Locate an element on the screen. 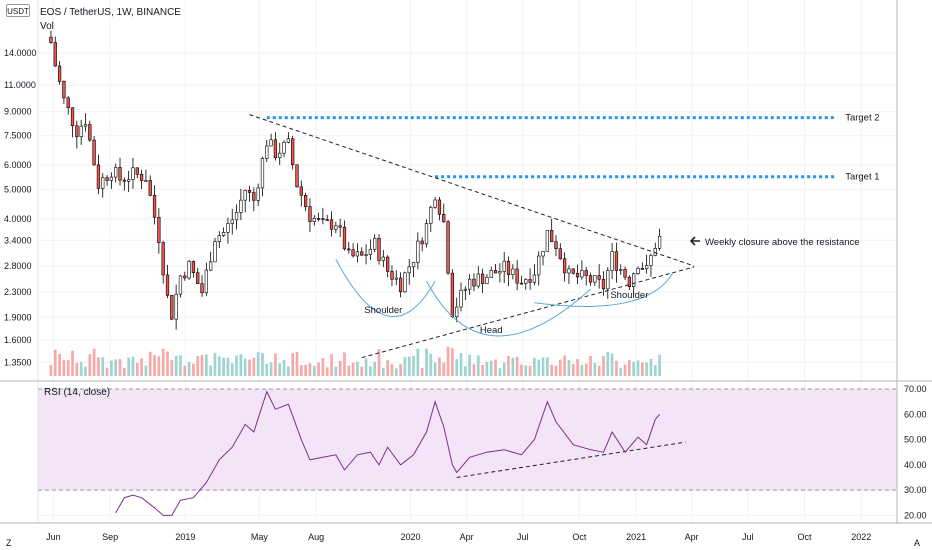 The height and width of the screenshot is (550, 932). chart-title: EOS / TetherUS, 1W, BINANCE is located at coordinates (110, 12).